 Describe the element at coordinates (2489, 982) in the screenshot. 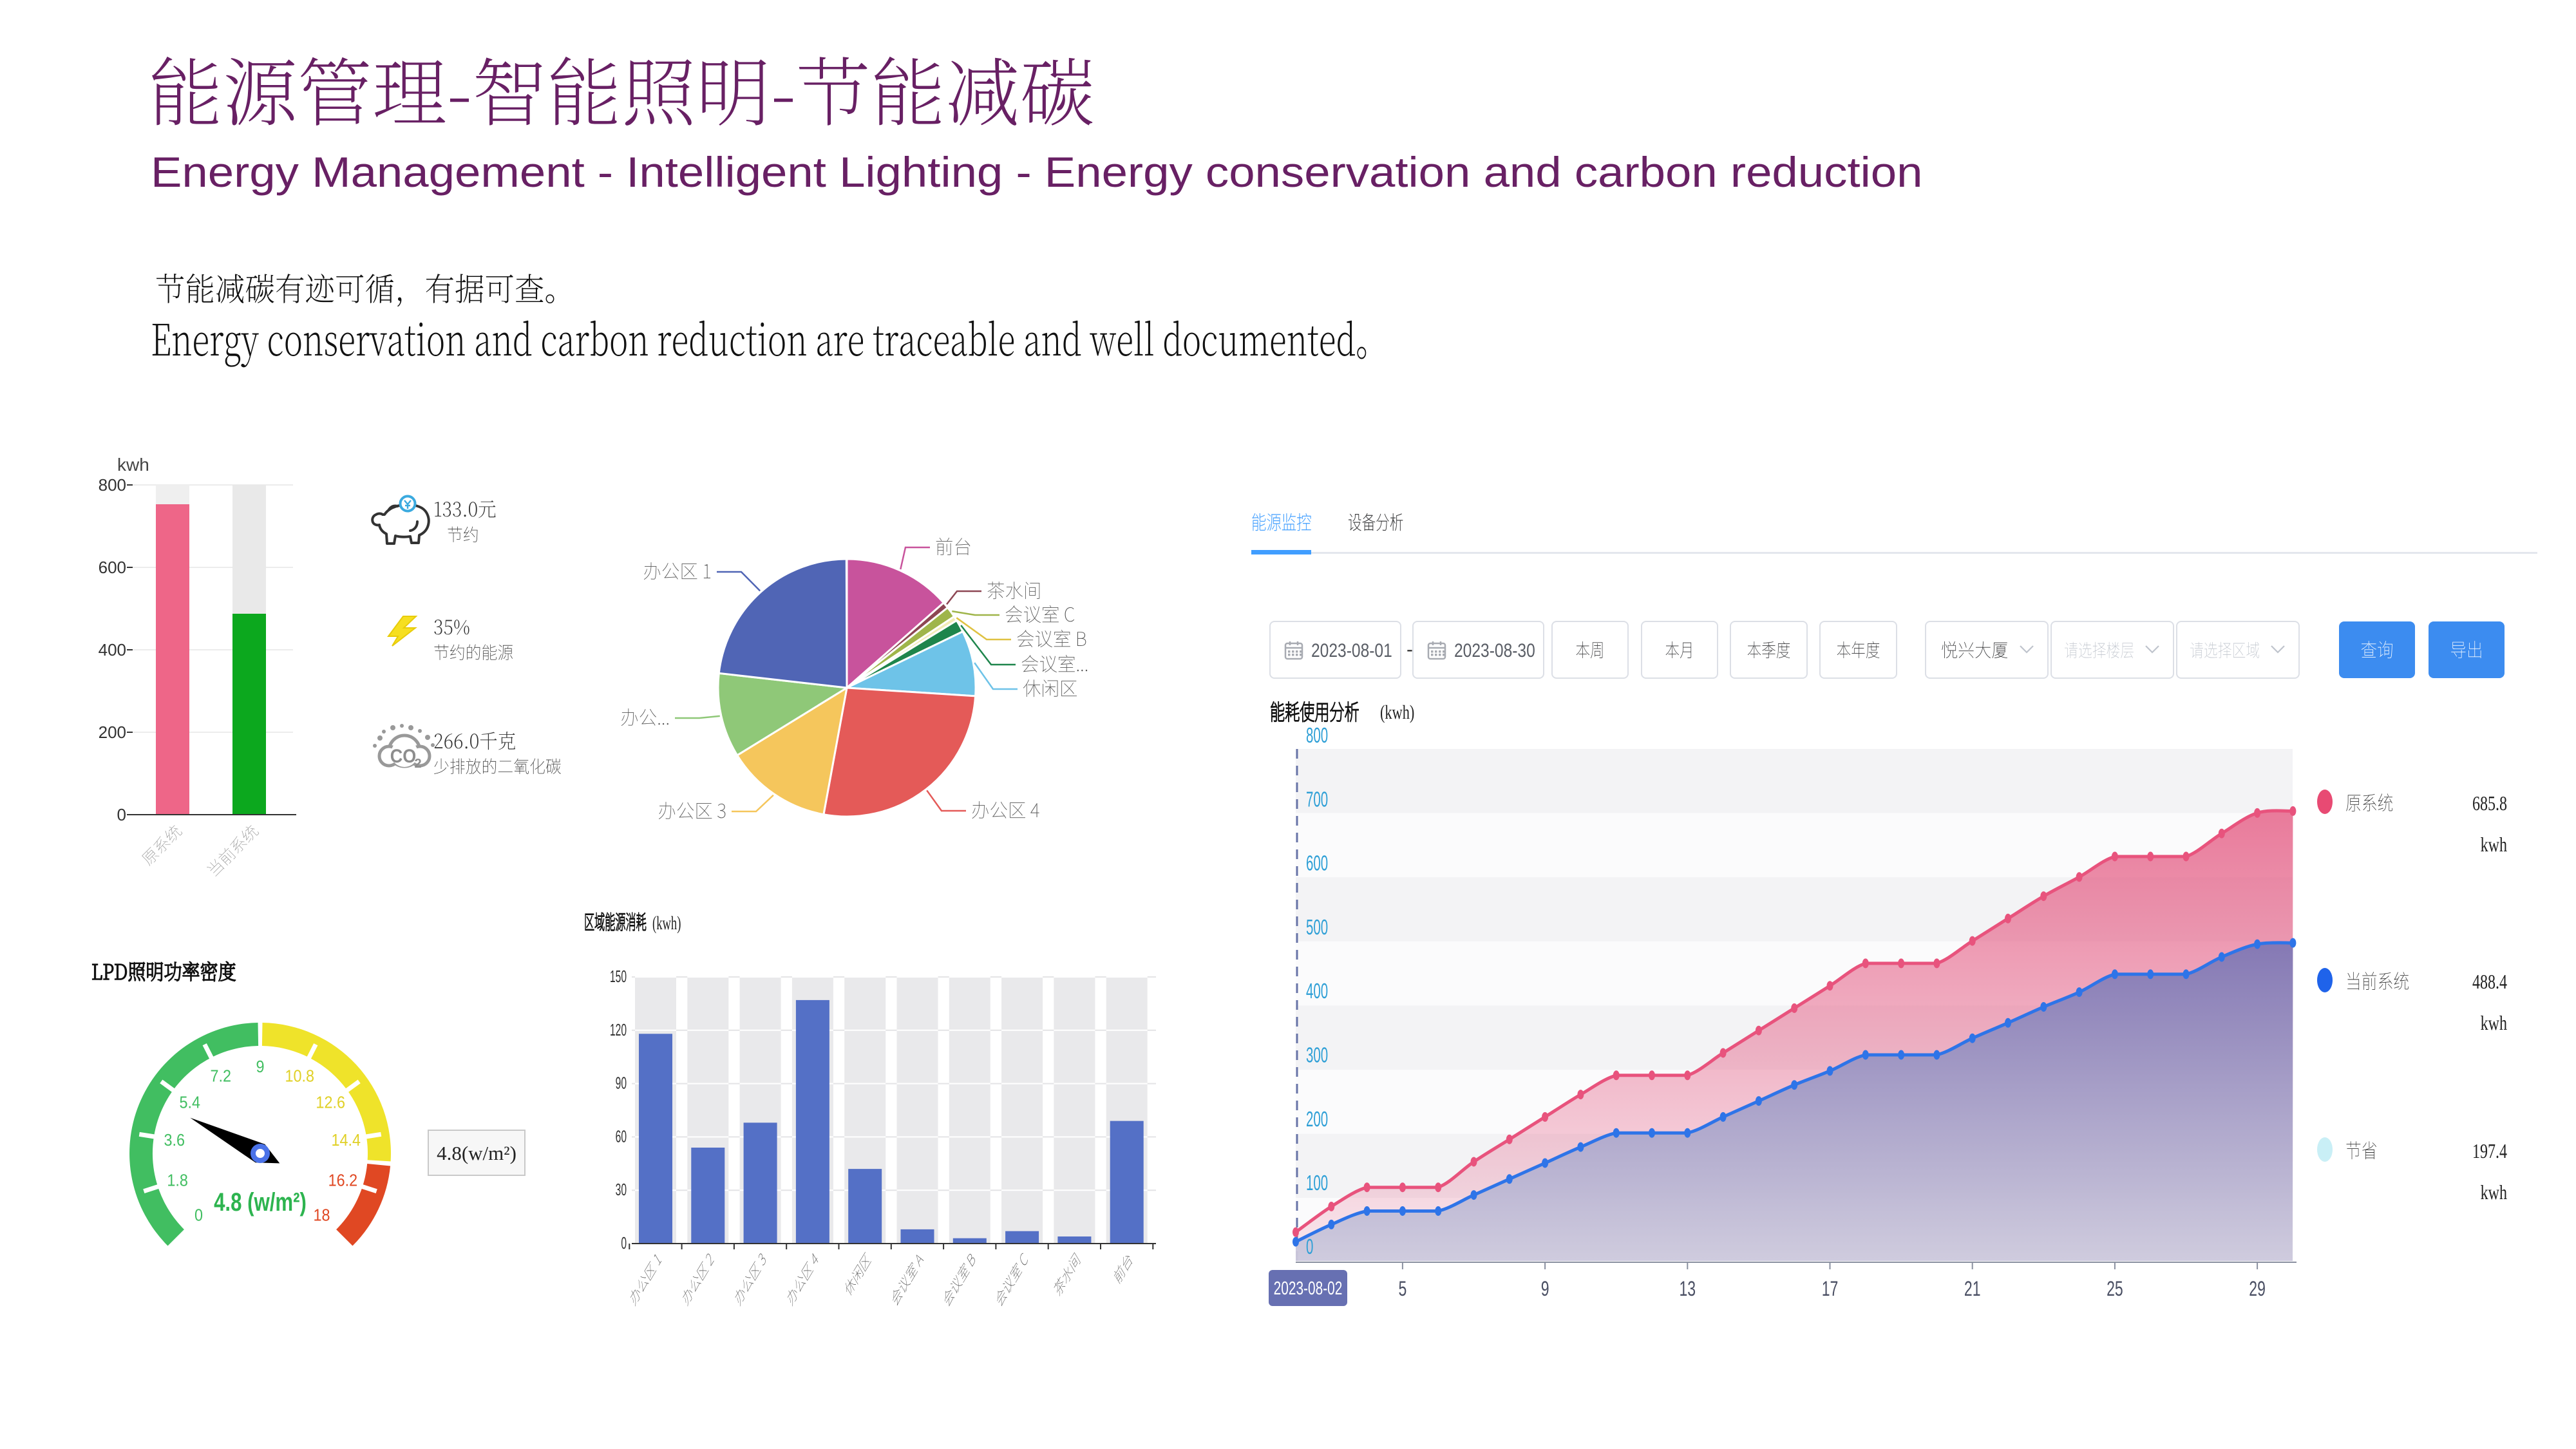

I see `svg-text: 488.4` at that location.